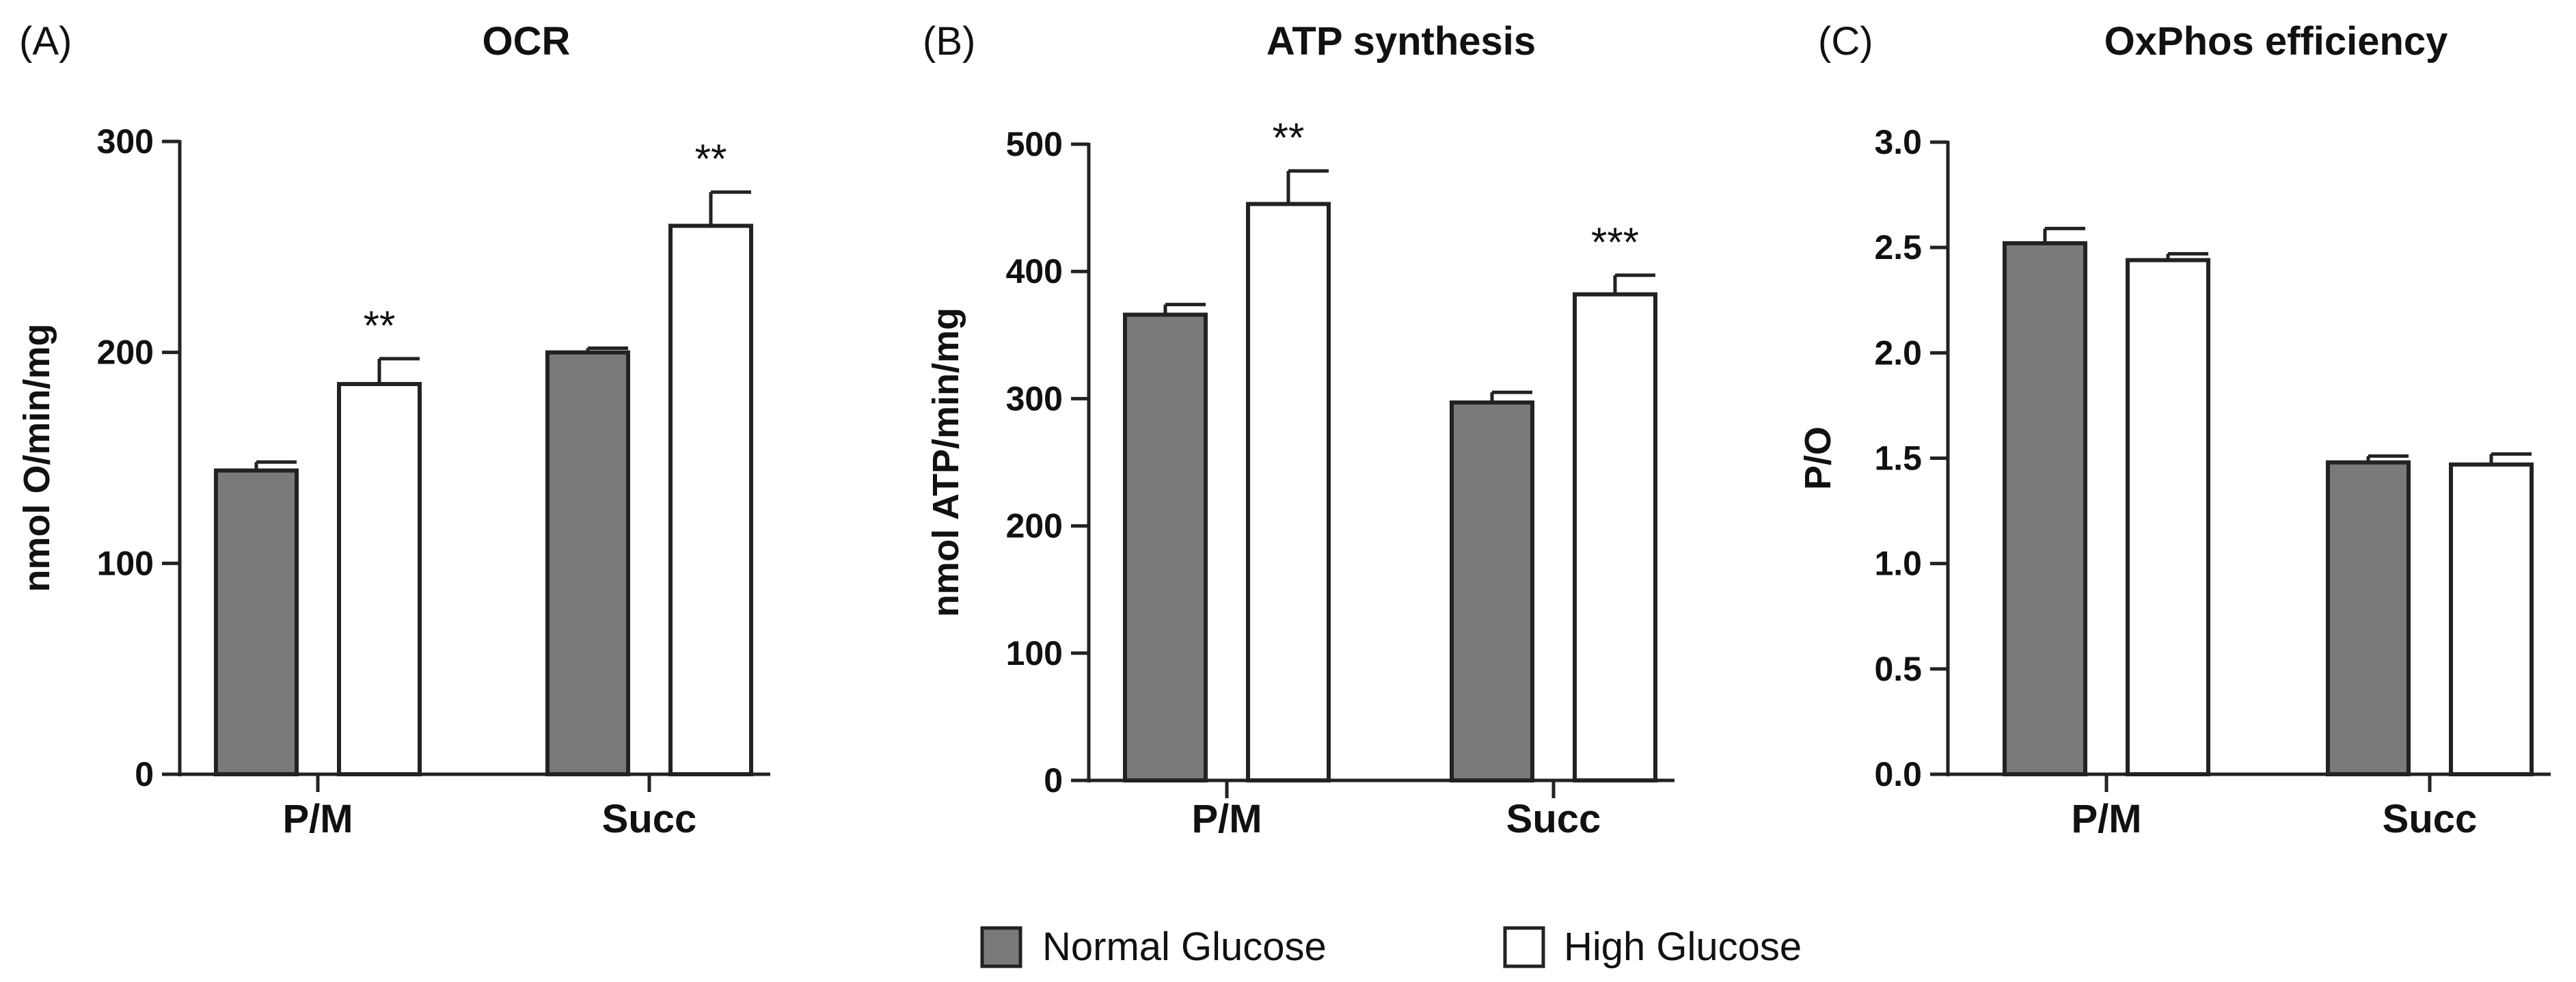 The image size is (2576, 982). What do you see at coordinates (37, 458) in the screenshot?
I see `y-axis-label: nmol O/min/mg` at bounding box center [37, 458].